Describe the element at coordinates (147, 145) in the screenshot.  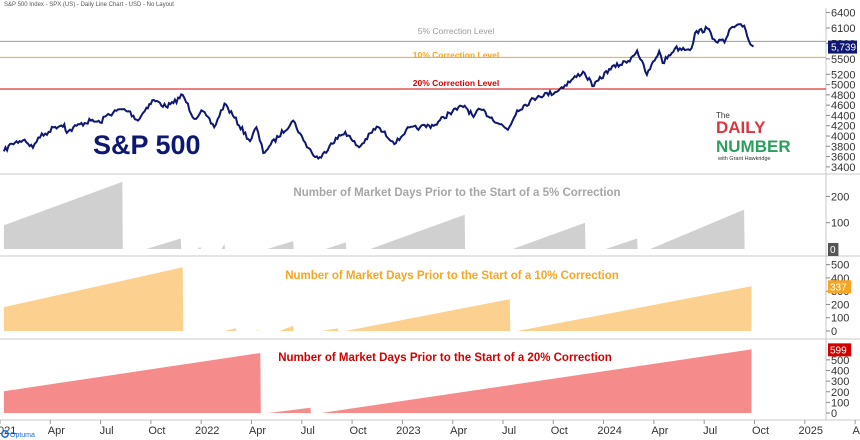
I see `chart-title: S&P 500` at that location.